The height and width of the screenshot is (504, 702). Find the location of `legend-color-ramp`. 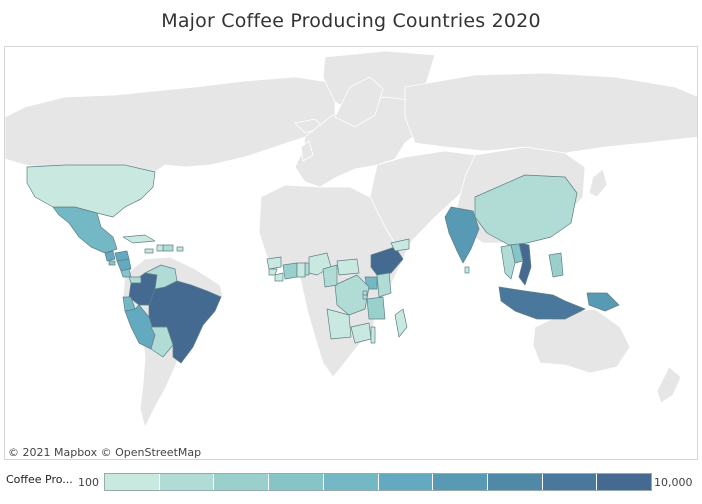

legend-color-ramp is located at coordinates (378, 482).